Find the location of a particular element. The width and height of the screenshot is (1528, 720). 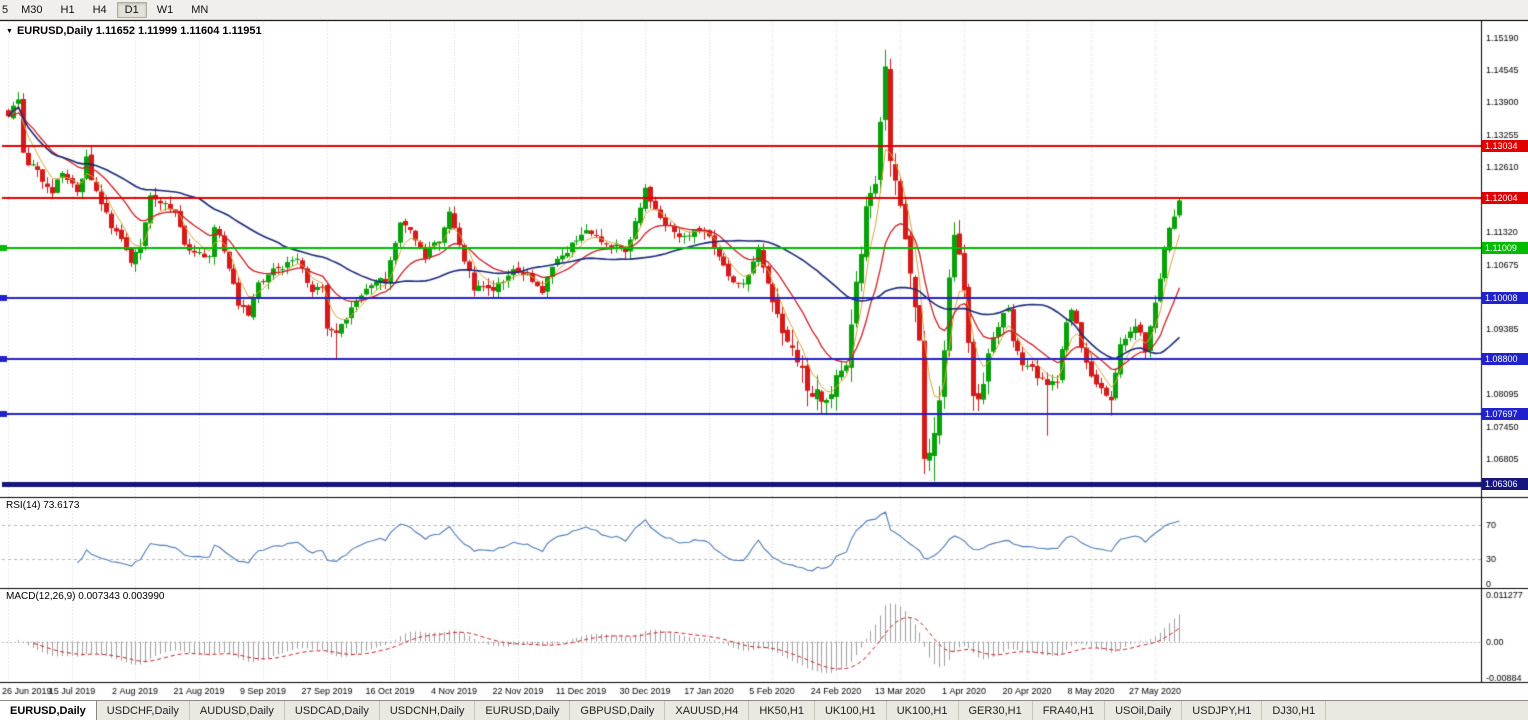

tab-15-dj30-h1: DJ30,H1 is located at coordinates (1294, 710).